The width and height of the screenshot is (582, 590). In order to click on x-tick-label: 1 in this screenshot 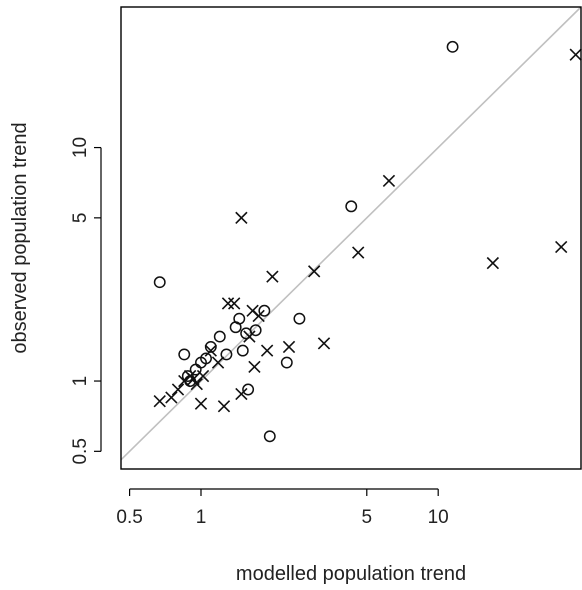, I will do `click(201, 517)`.